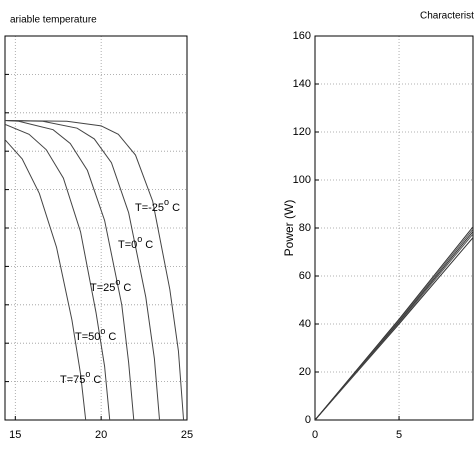 This screenshot has width=474, height=474. What do you see at coordinates (72, 380) in the screenshot?
I see `annotation-text: T=75` at bounding box center [72, 380].